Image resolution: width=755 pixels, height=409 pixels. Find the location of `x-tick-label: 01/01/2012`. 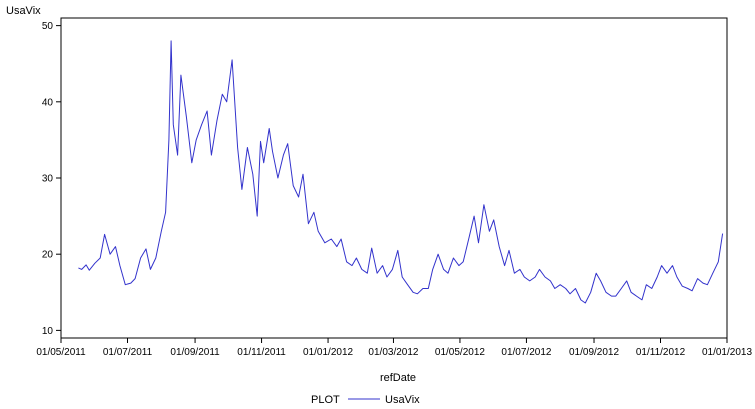

x-tick-label: 01/01/2012 is located at coordinates (328, 352).